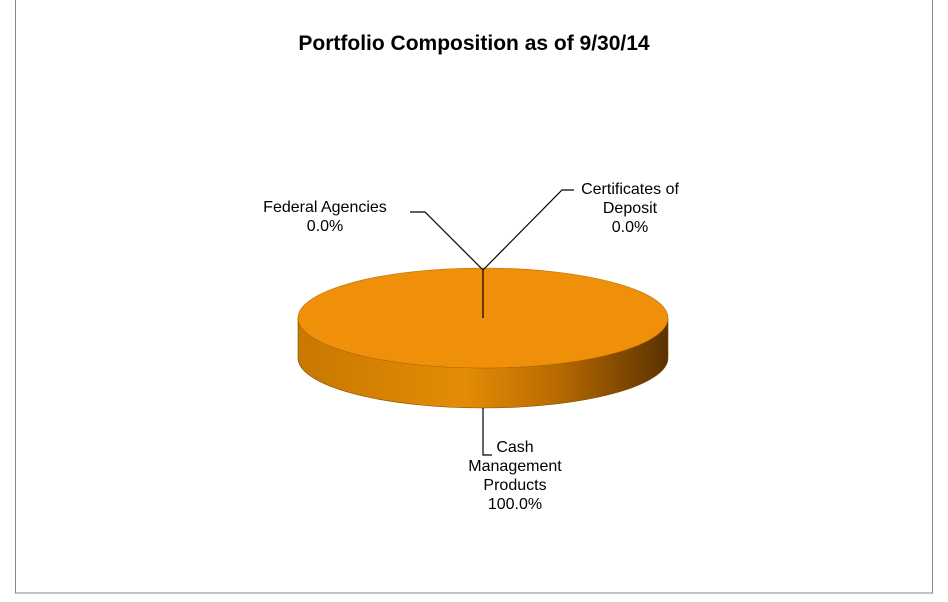 Image resolution: width=948 pixels, height=602 pixels. Describe the element at coordinates (474, 43) in the screenshot. I see `chart-title: Portfolio Composition as of 9/30/14` at that location.